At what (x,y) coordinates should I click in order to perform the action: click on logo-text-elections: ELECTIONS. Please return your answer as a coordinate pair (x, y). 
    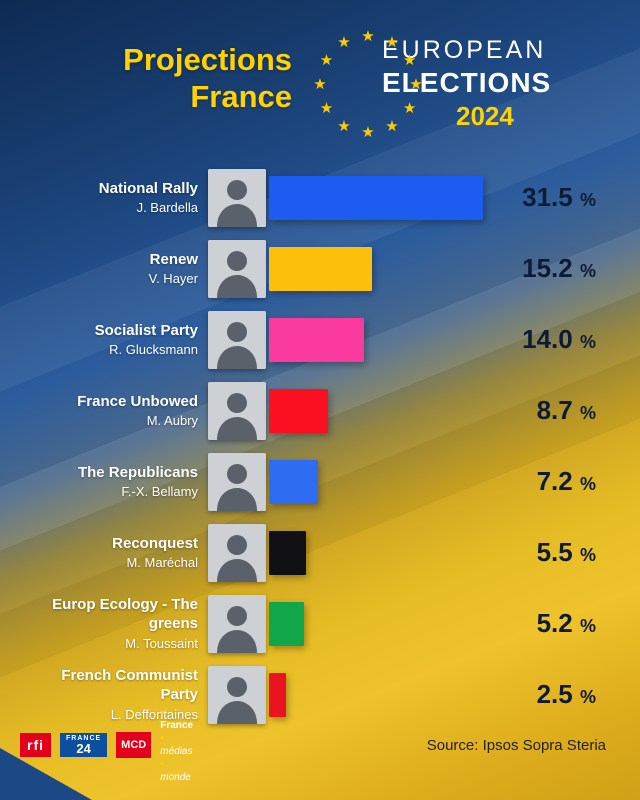
    Looking at the image, I should click on (467, 82).